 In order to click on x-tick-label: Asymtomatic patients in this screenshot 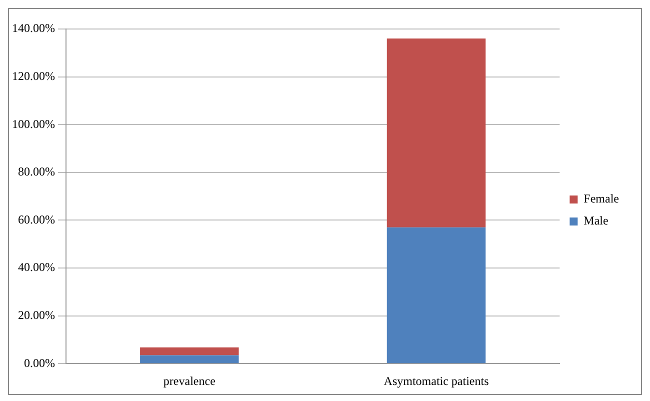, I will do `click(437, 381)`.